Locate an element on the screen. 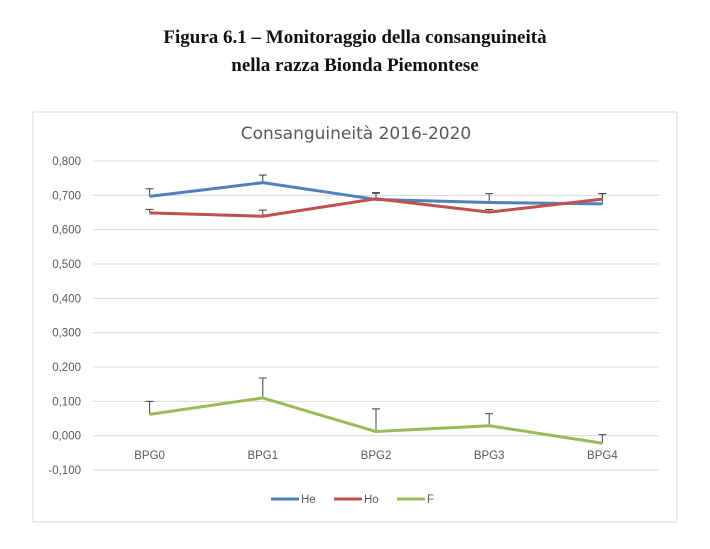 The image size is (710, 549). x-tick-label: BPG0 is located at coordinates (149, 456).